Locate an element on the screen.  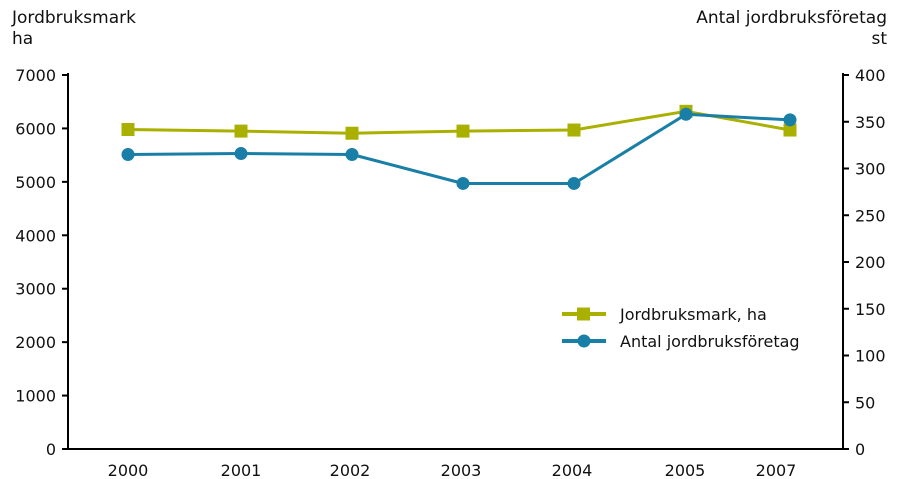
right-tick-label: 0 is located at coordinates (860, 449).